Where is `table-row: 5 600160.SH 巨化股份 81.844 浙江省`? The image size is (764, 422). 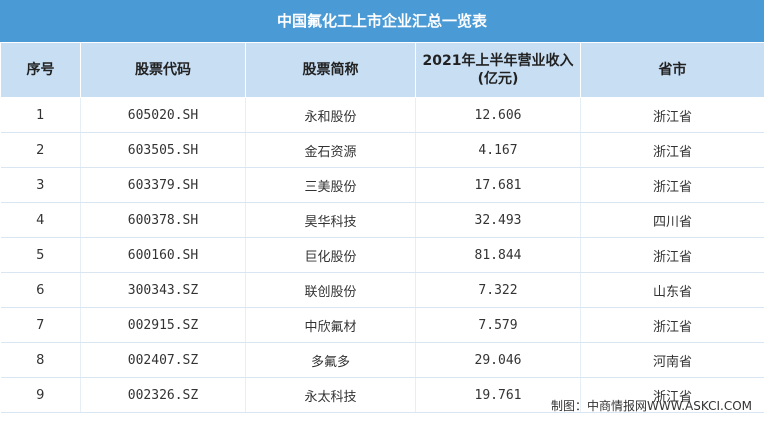 table-row: 5 600160.SH 巨化股份 81.844 浙江省 is located at coordinates (382, 255).